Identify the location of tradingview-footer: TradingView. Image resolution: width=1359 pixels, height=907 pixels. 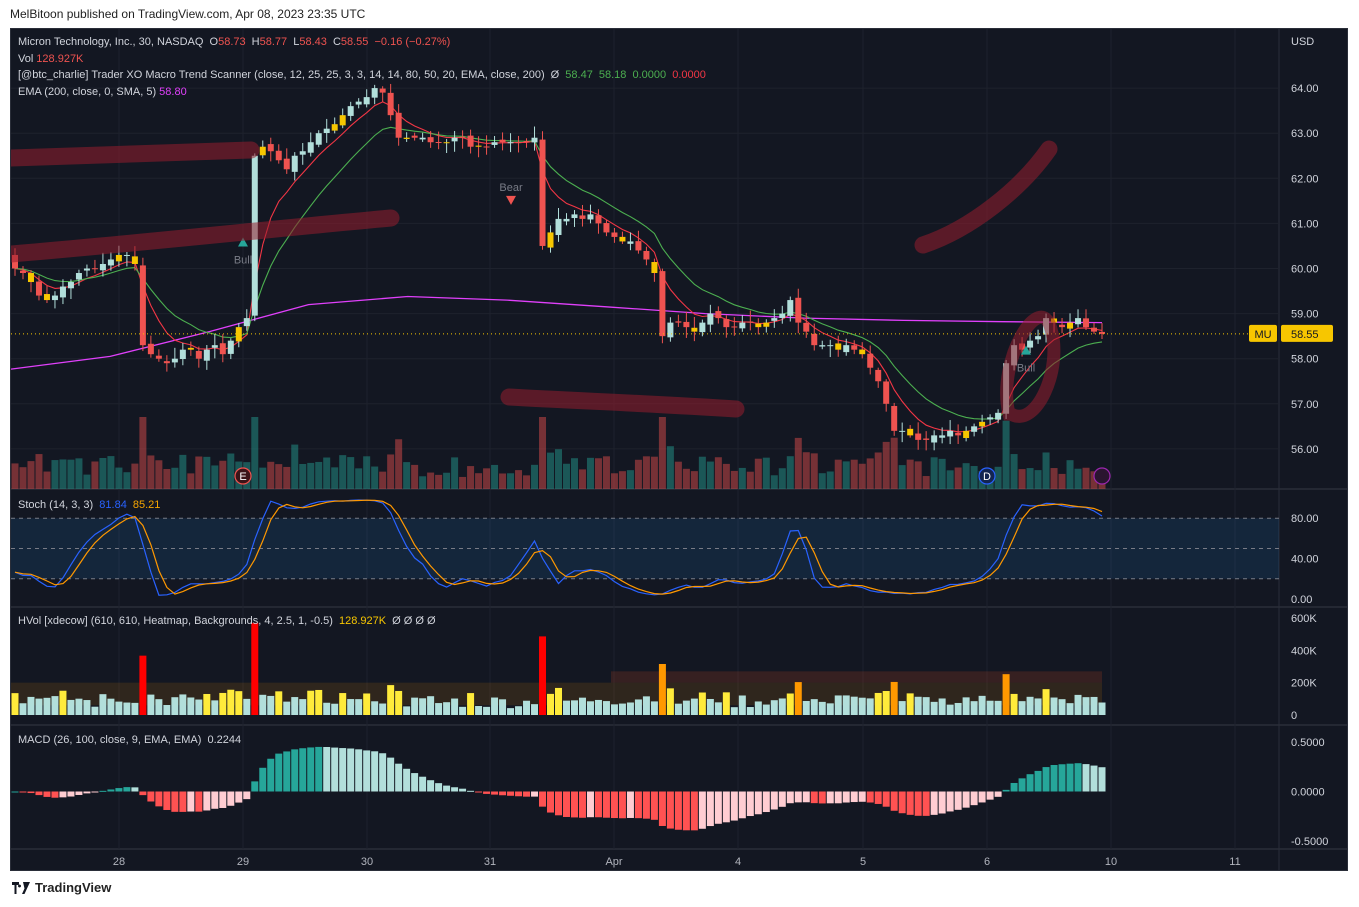
(61, 887).